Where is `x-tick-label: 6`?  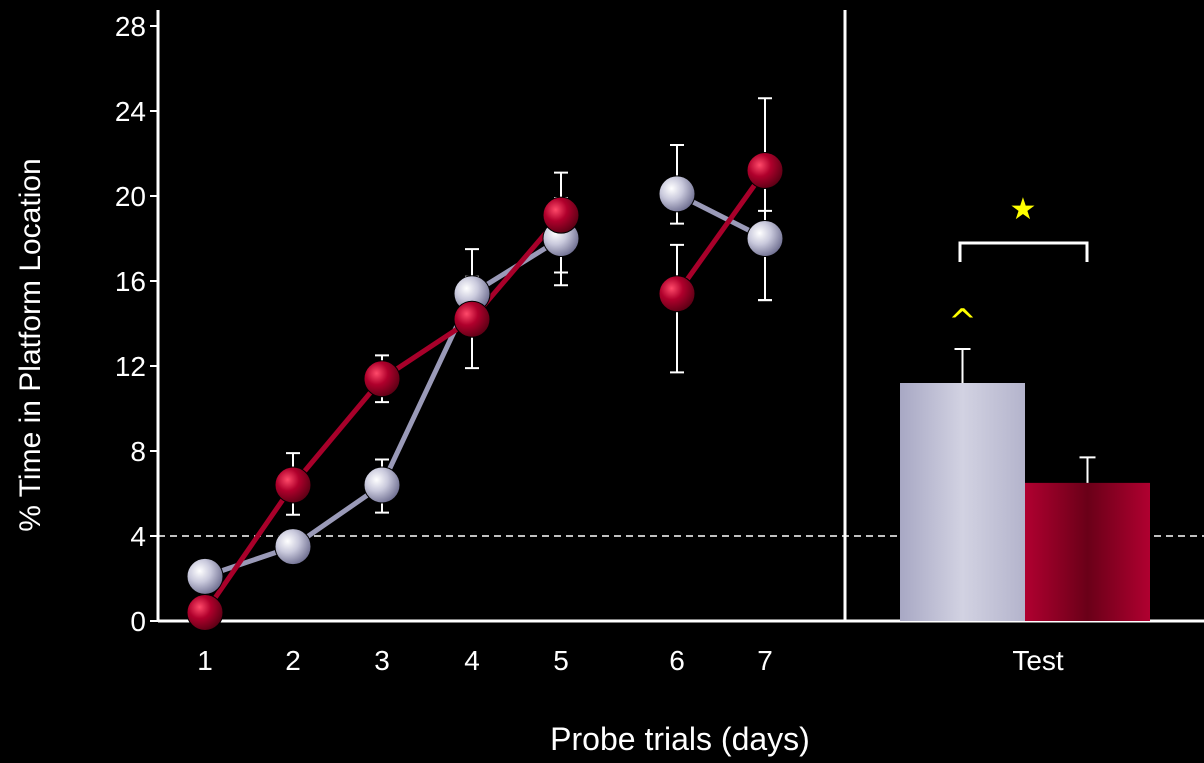 x-tick-label: 6 is located at coordinates (677, 660).